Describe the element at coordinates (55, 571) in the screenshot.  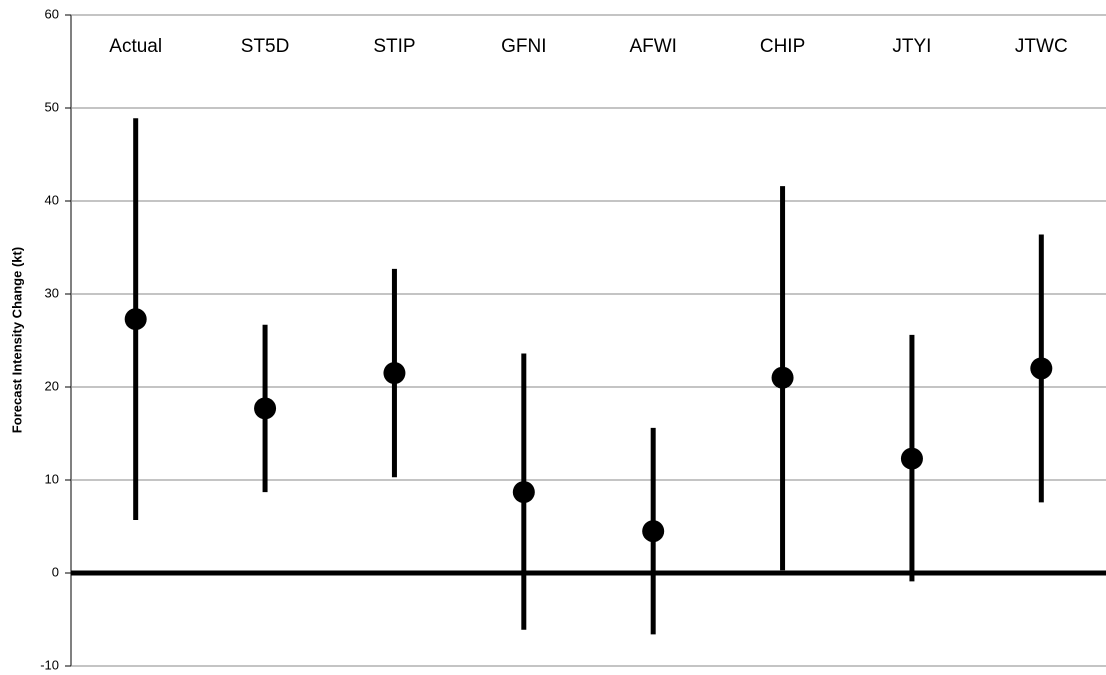
I see `y-tick-label: 0` at that location.